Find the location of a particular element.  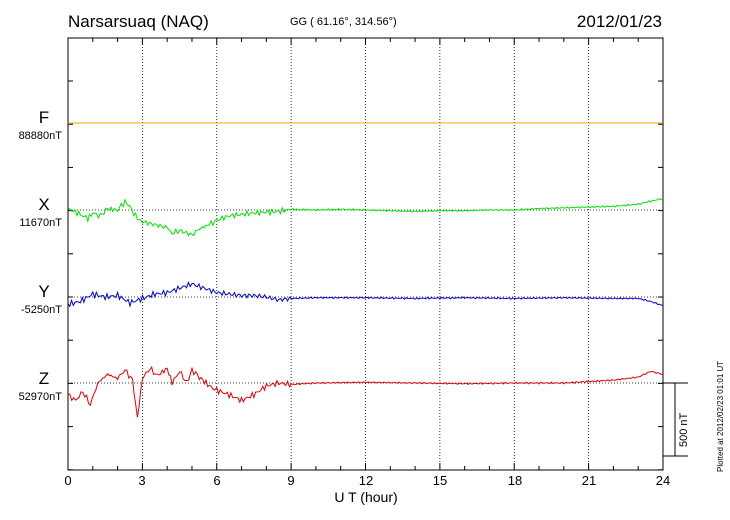

x-tick-label: 6 is located at coordinates (217, 480).